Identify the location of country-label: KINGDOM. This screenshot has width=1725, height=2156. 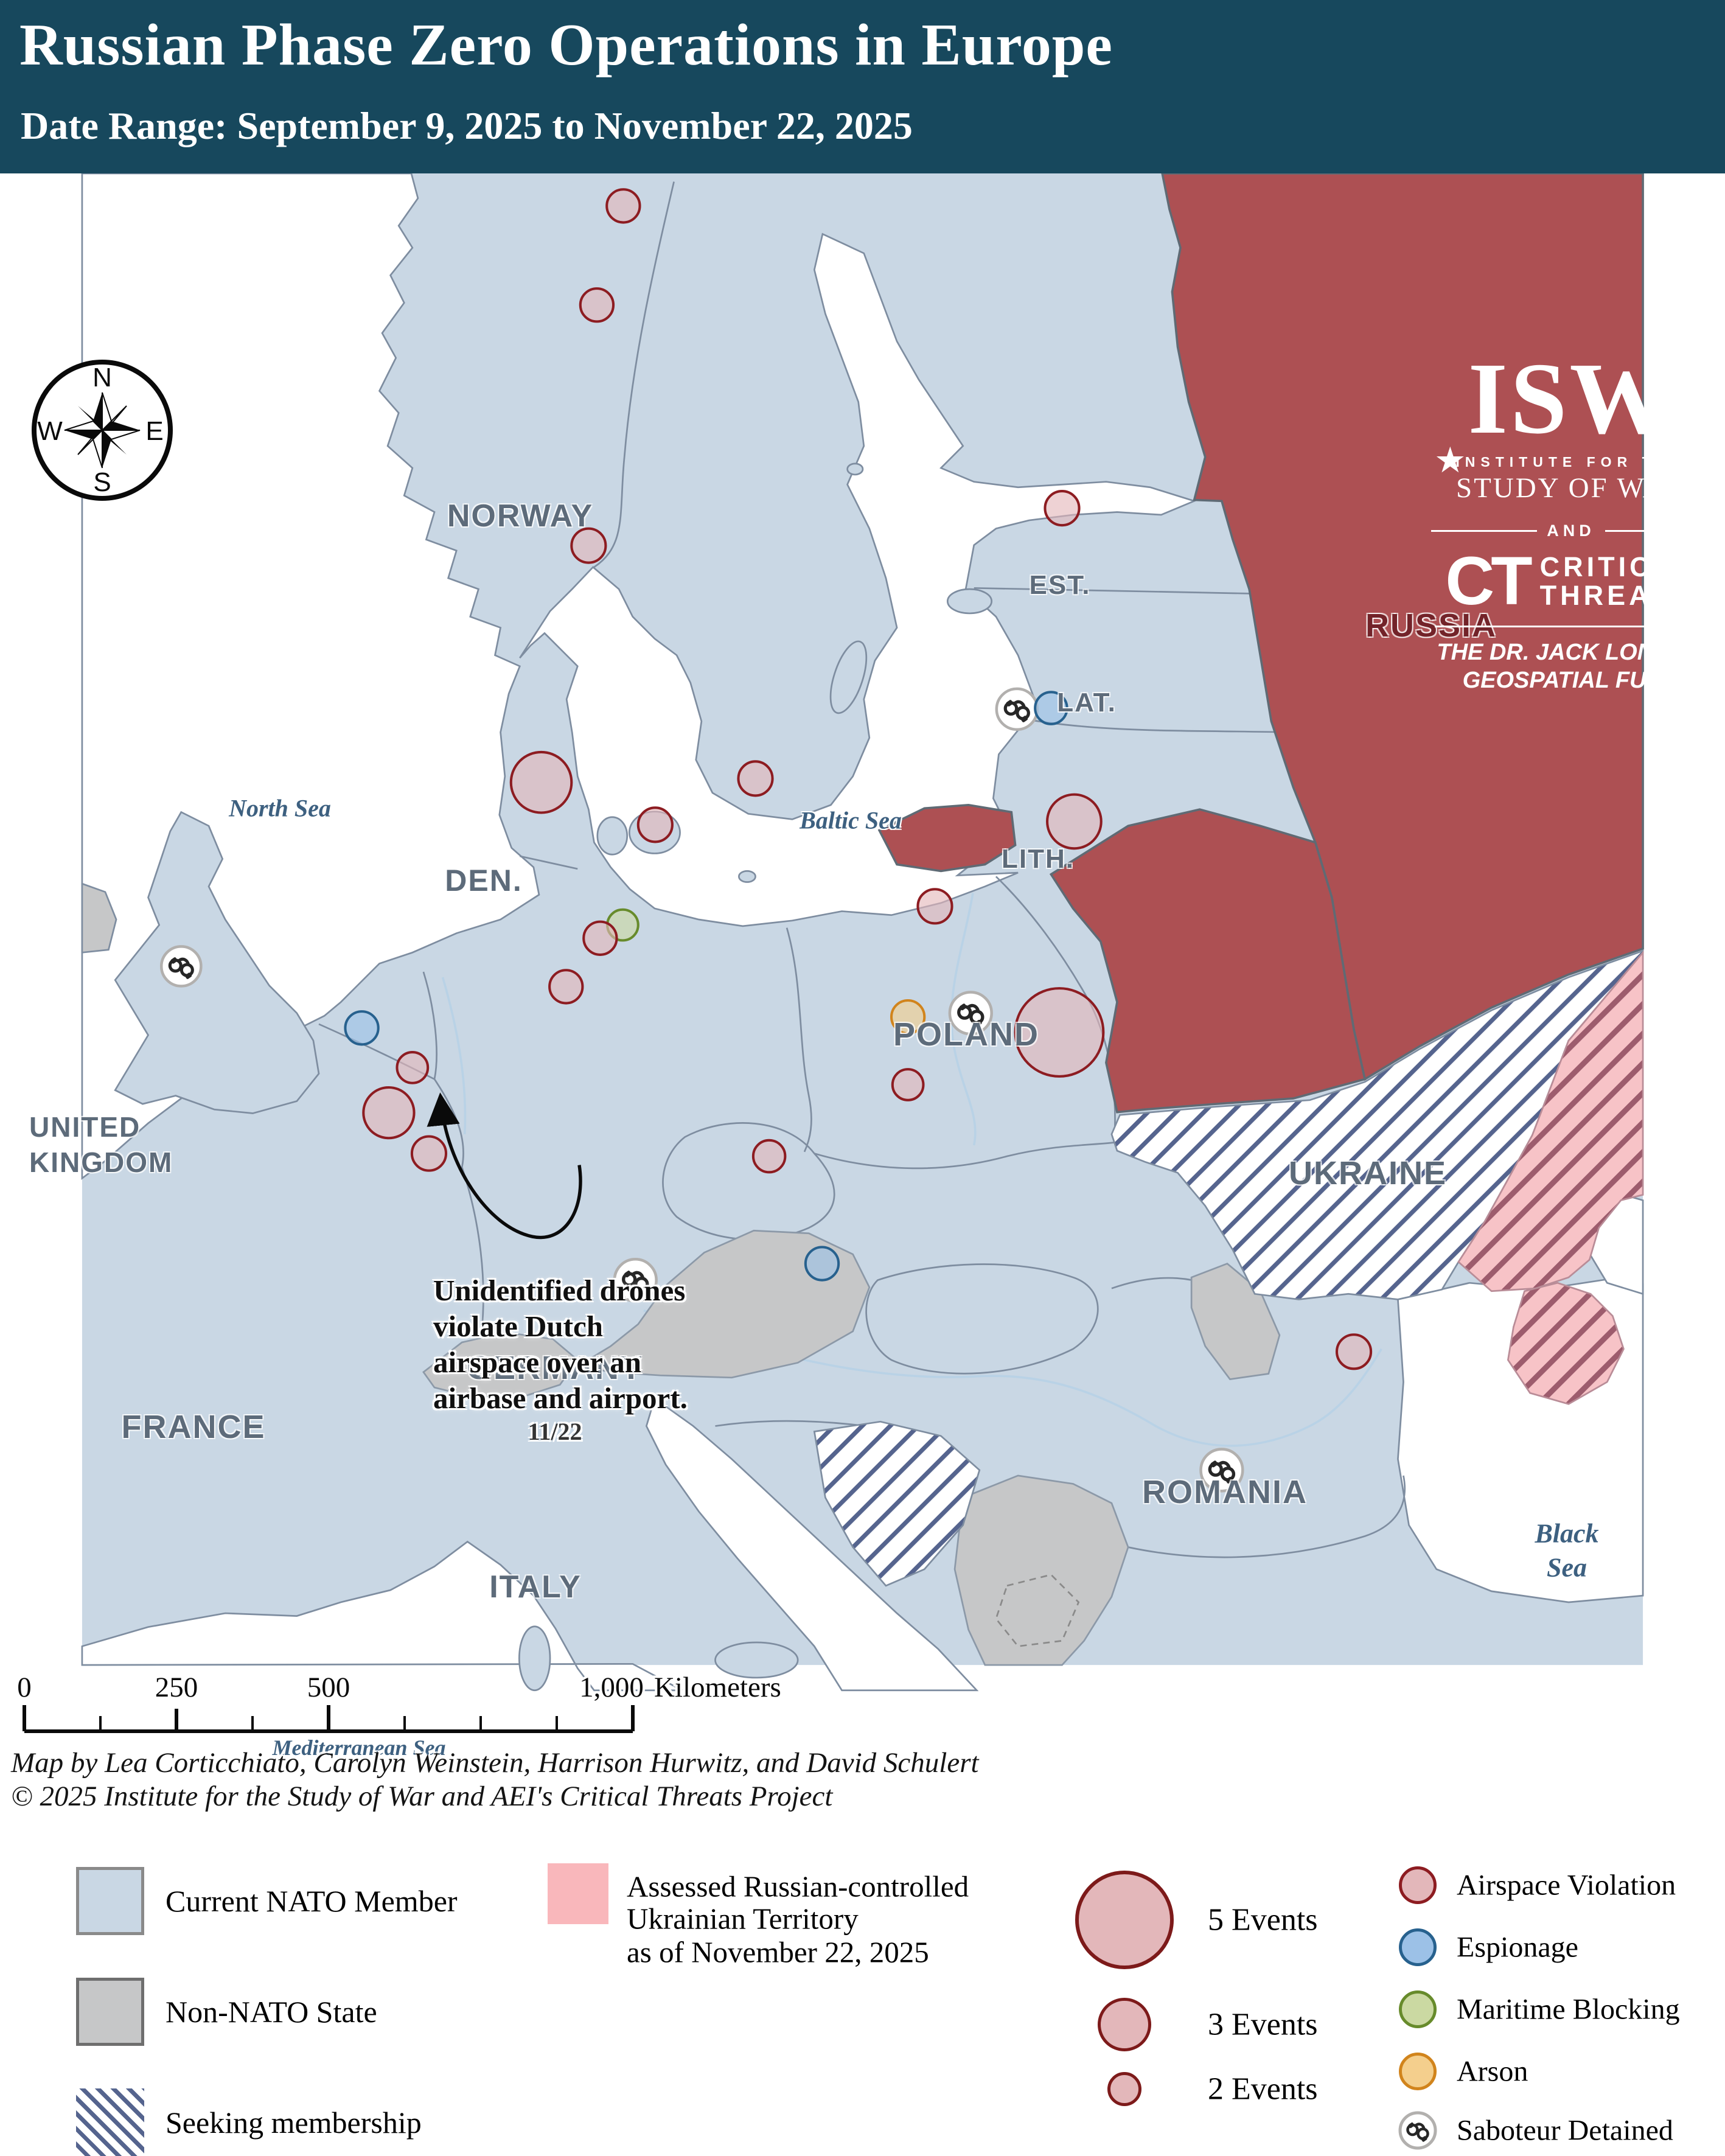
(101, 1162).